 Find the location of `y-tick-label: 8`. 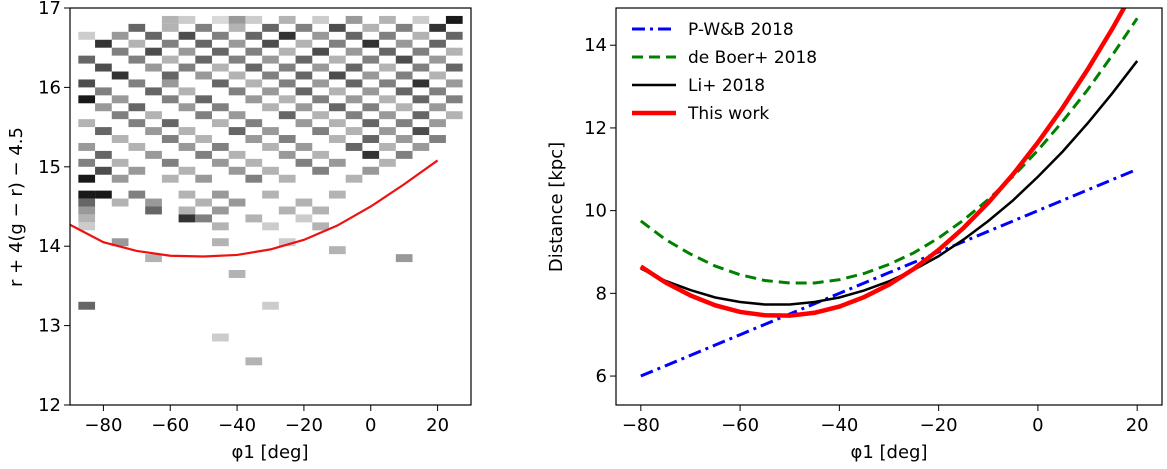

y-tick-label: 8 is located at coordinates (601, 293).